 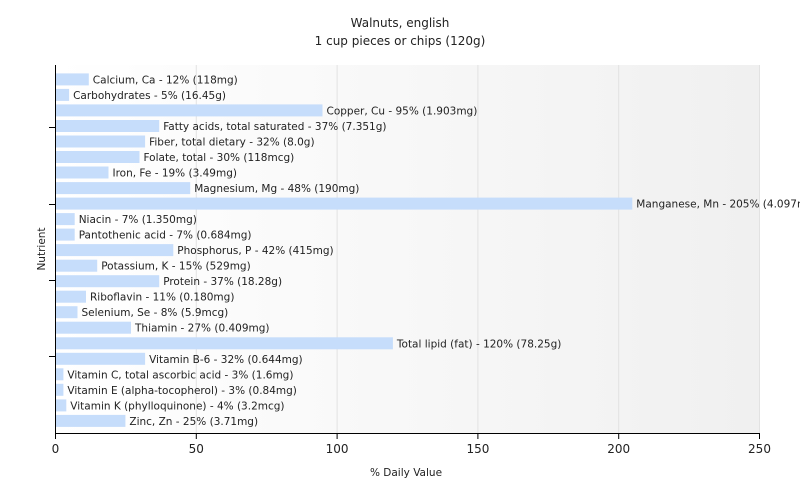 I want to click on x-tick-label: 50, so click(x=196, y=449).